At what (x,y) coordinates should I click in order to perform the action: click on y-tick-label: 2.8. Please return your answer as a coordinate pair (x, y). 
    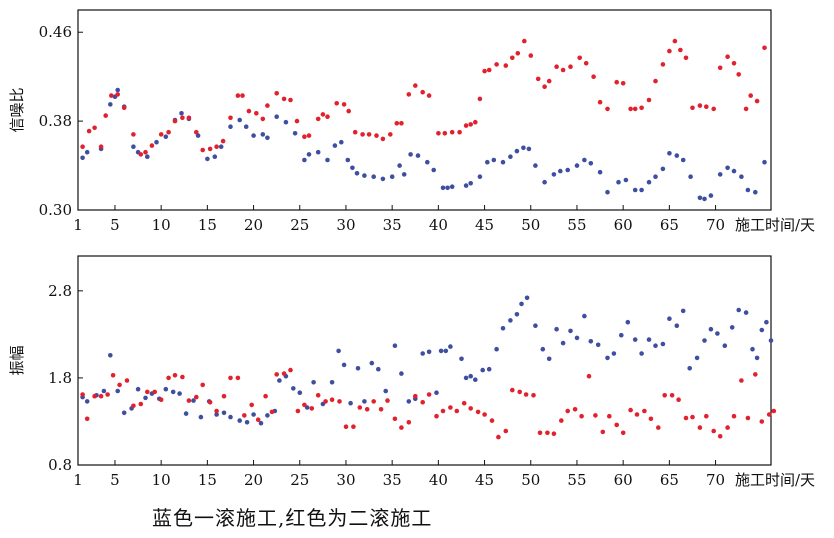
    Looking at the image, I should click on (60, 291).